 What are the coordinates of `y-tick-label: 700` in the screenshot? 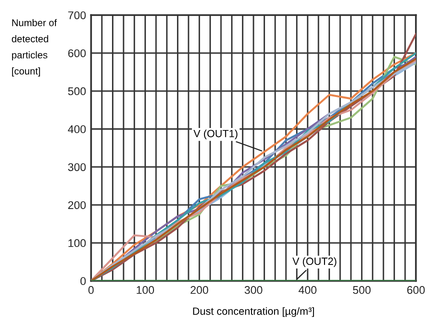 It's located at (77, 15).